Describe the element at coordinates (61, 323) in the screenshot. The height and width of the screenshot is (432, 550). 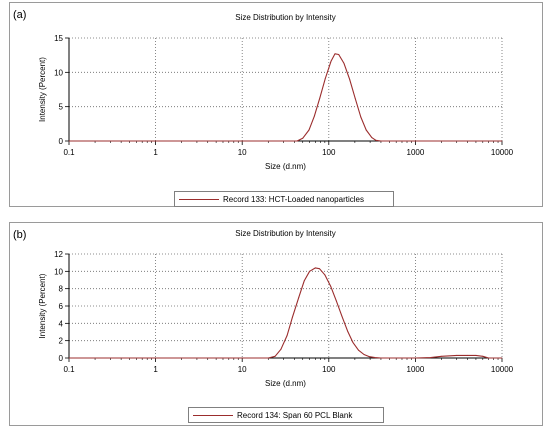
I see `y-tick-label: 4` at that location.